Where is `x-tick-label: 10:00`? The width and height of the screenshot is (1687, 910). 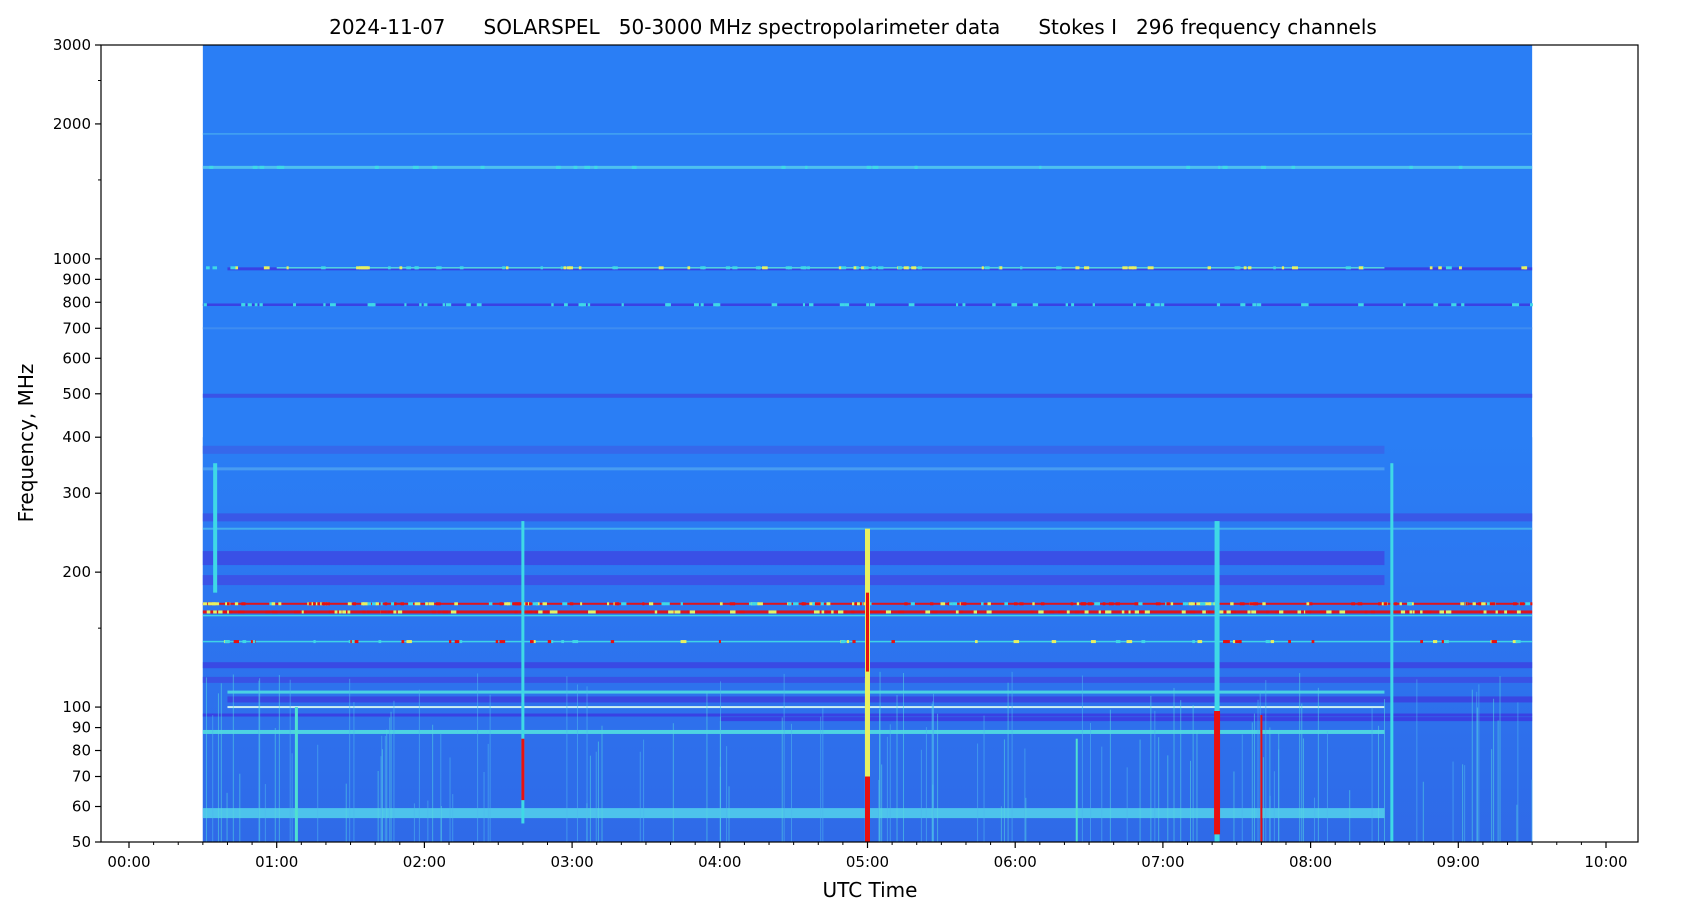
x-tick-label: 10:00 is located at coordinates (1605, 862).